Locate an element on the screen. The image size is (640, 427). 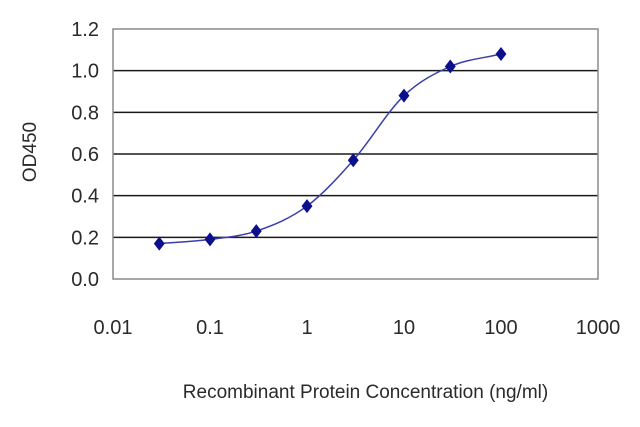
x-tick-label: 10 is located at coordinates (404, 328).